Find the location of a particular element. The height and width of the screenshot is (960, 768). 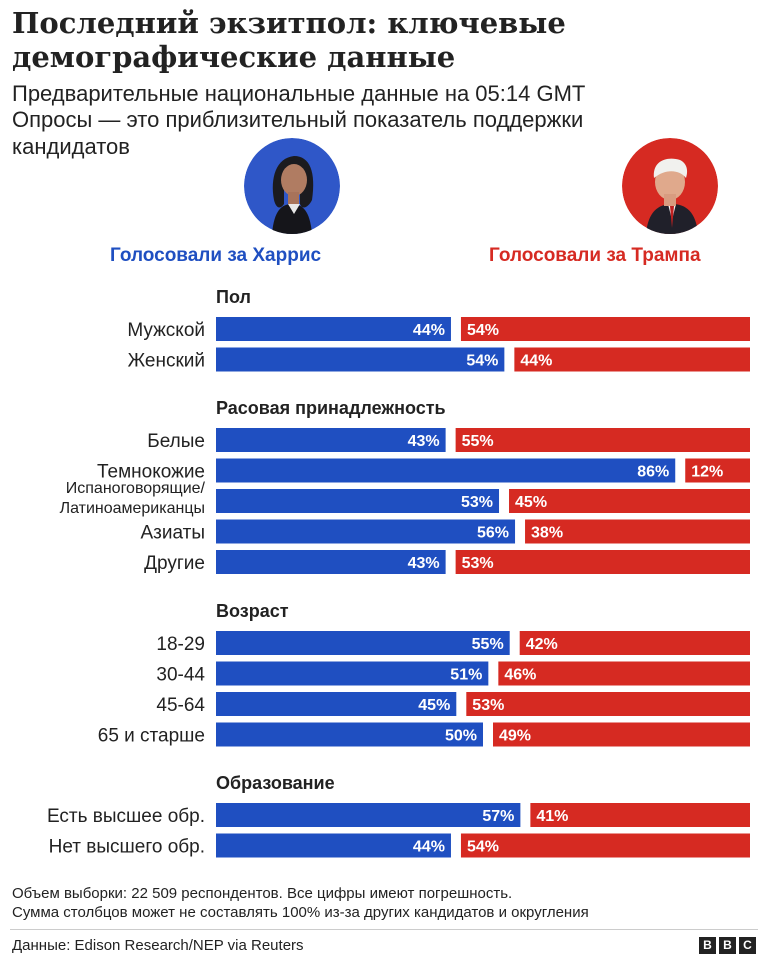

category-label: Испаноговорящие/ is located at coordinates (136, 488).